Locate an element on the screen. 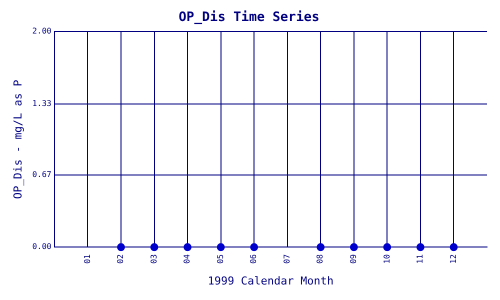  x-tick-label: 09 is located at coordinates (353, 259).